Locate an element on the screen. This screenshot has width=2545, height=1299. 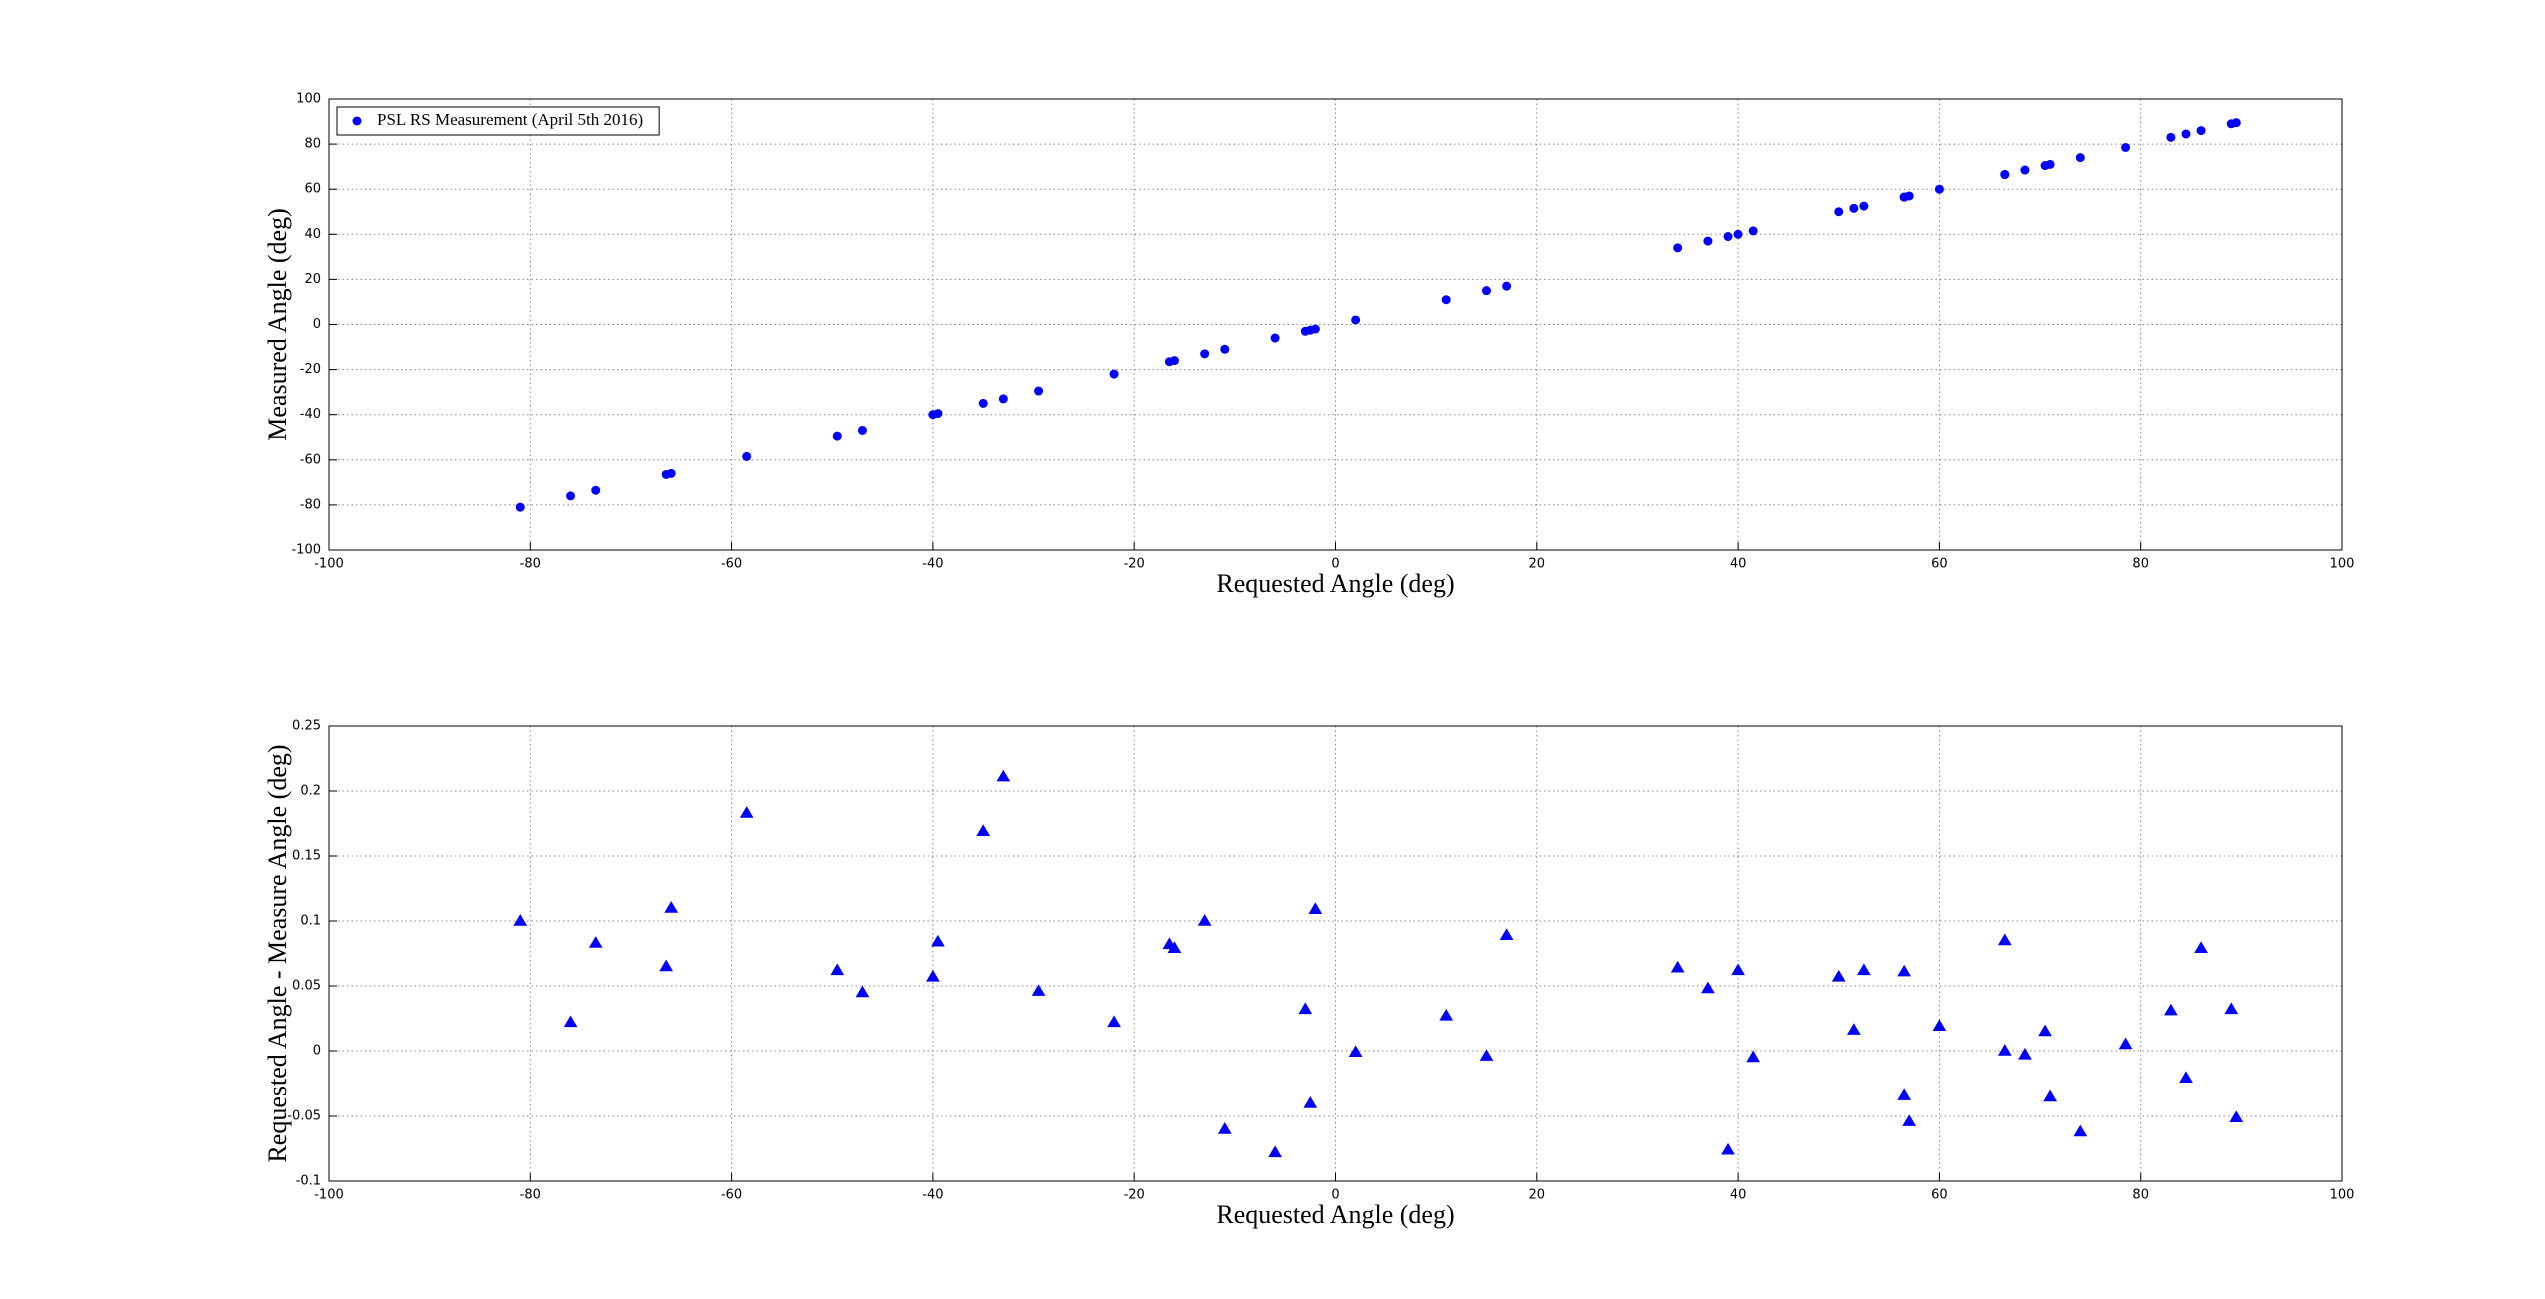
y-tick-label: 0.2 is located at coordinates (310, 791).